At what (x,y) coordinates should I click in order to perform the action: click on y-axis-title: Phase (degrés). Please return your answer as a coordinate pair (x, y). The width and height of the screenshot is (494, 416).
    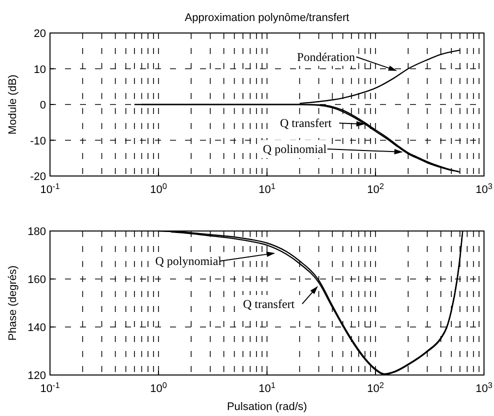
    Looking at the image, I should click on (13, 303).